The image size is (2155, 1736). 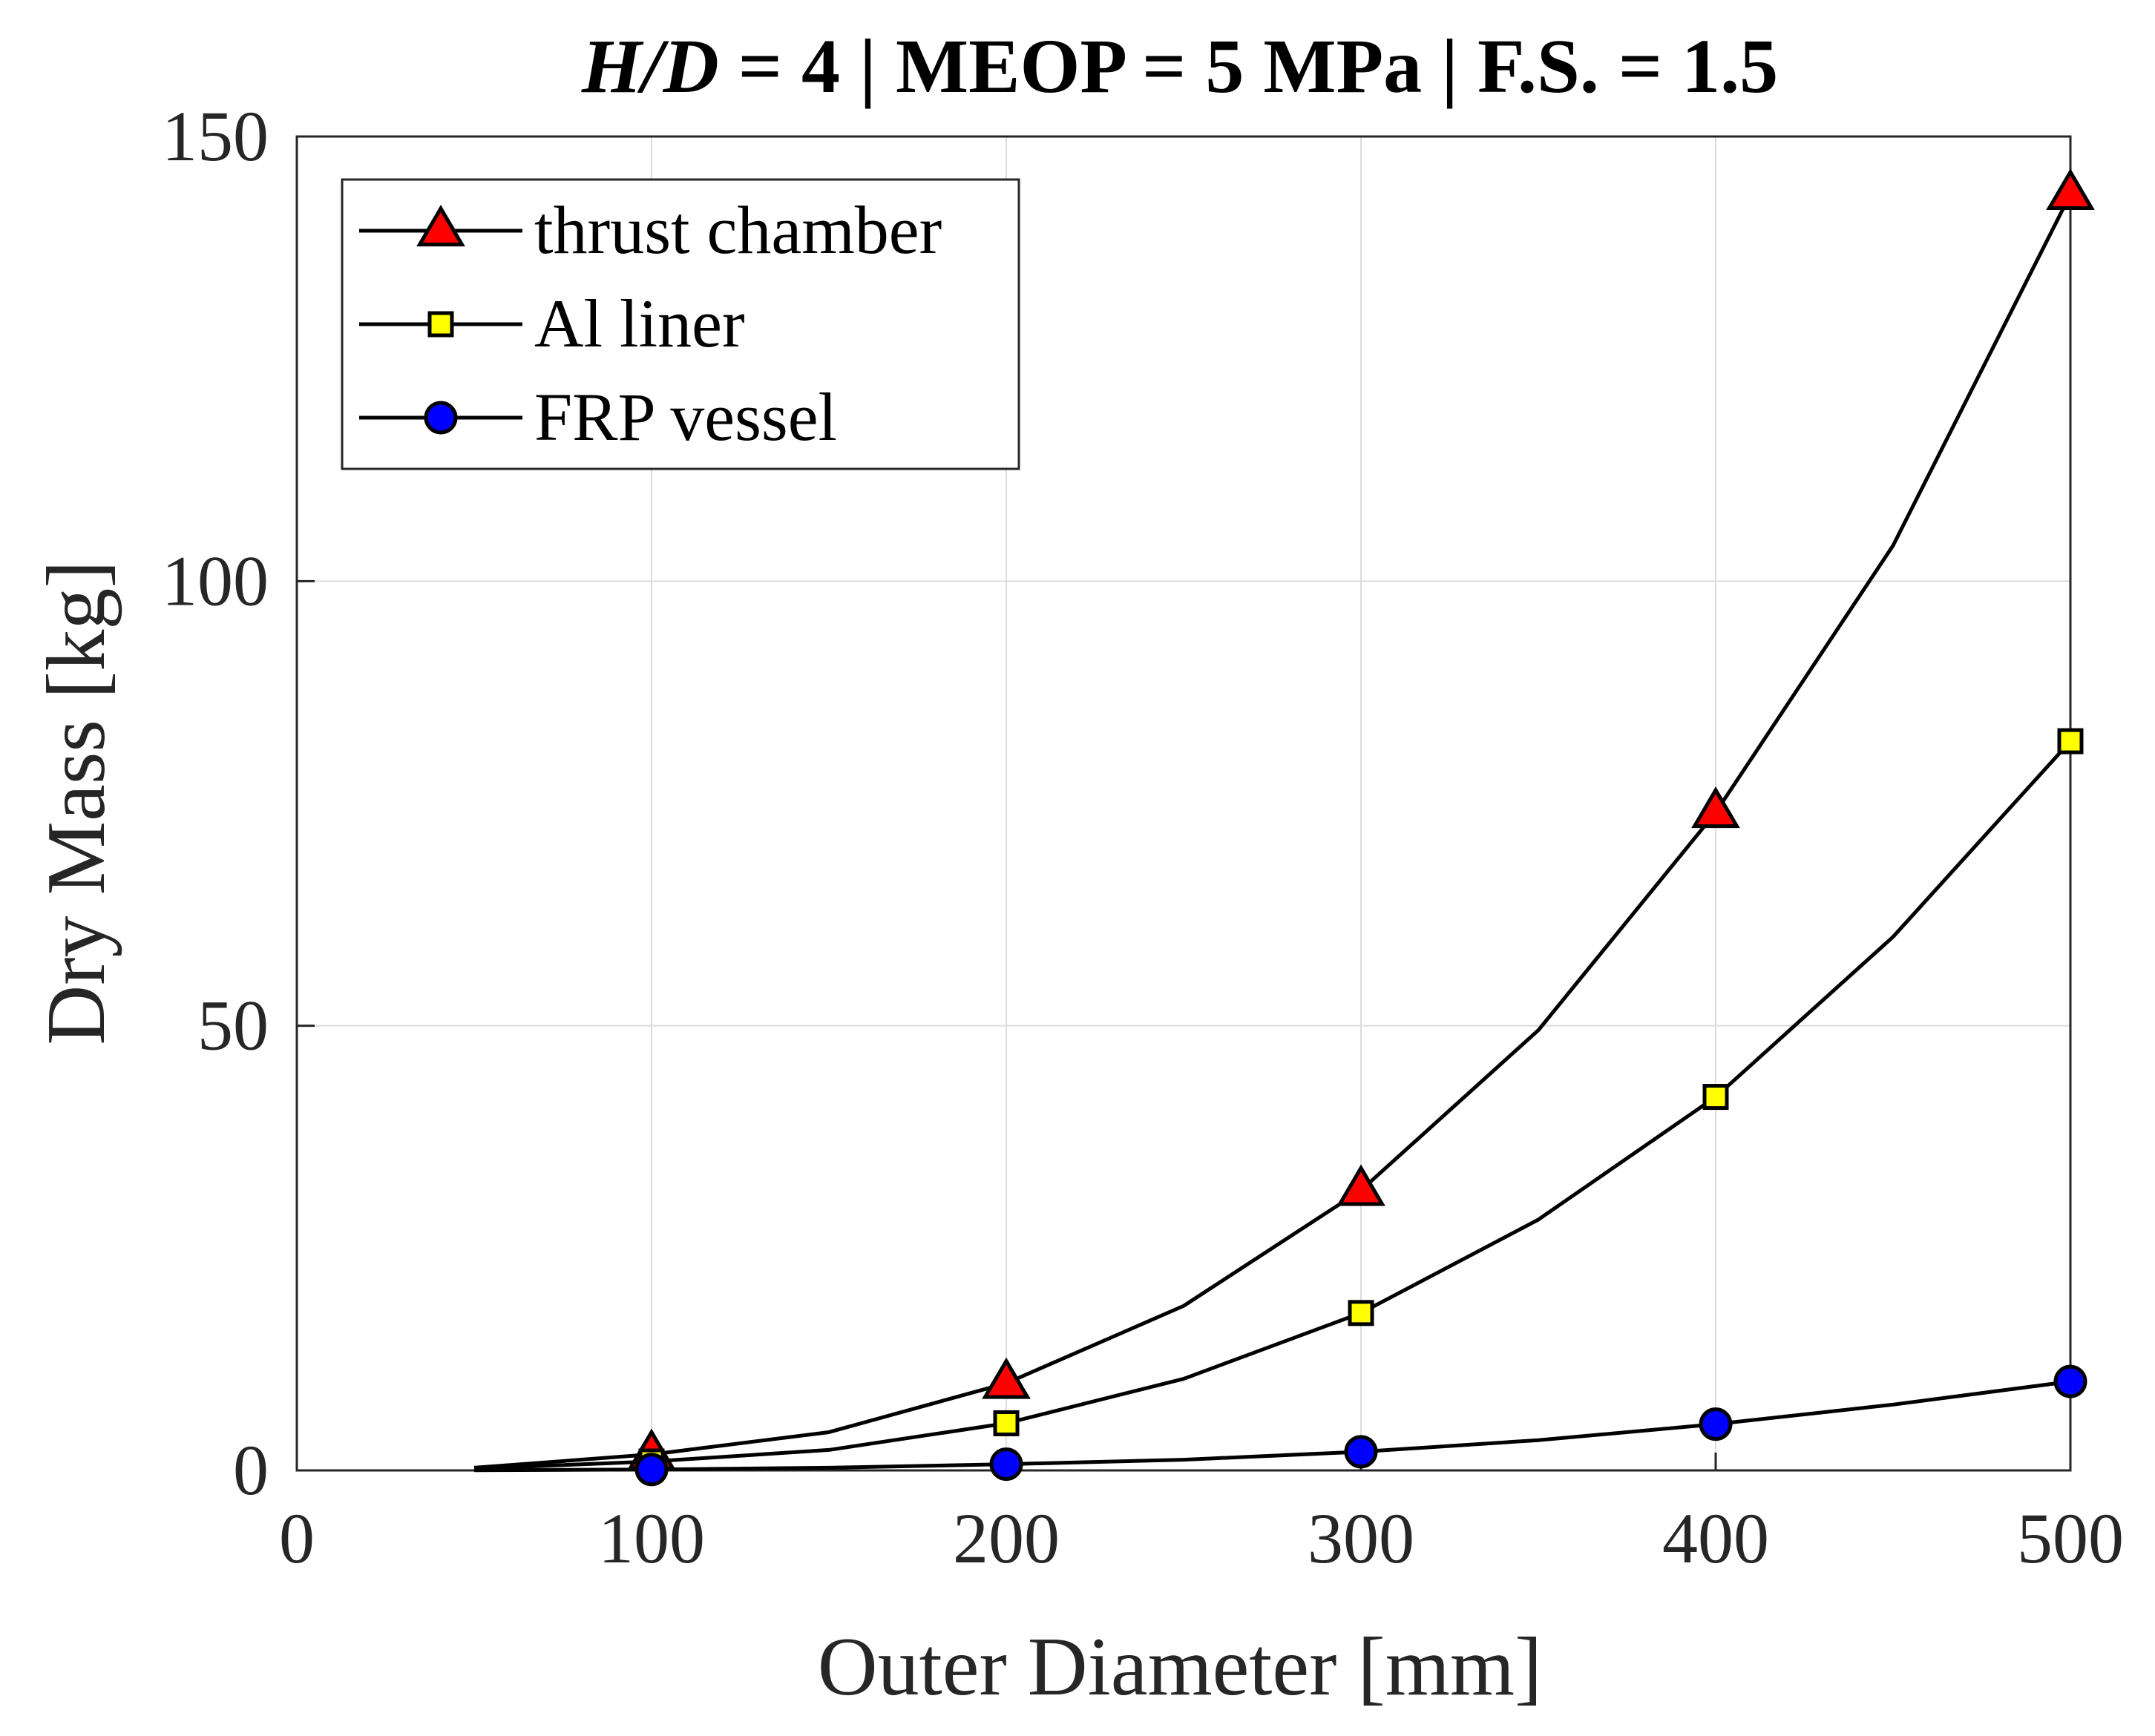 What do you see at coordinates (651, 1539) in the screenshot?
I see `x-tick-label: 100` at bounding box center [651, 1539].